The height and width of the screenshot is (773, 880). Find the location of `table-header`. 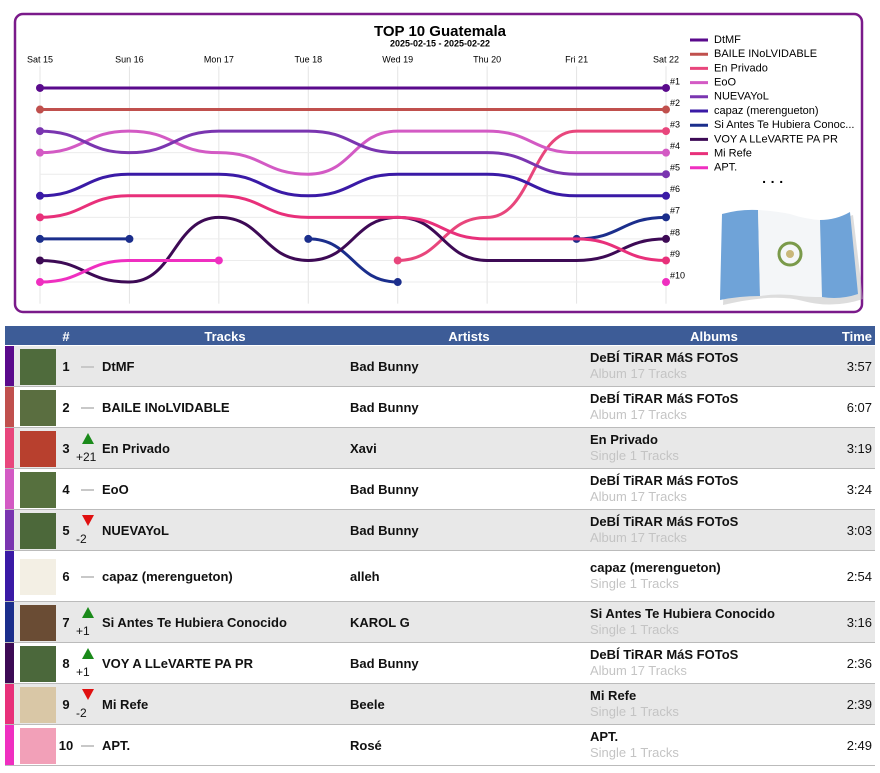

table-header is located at coordinates (440, 335).